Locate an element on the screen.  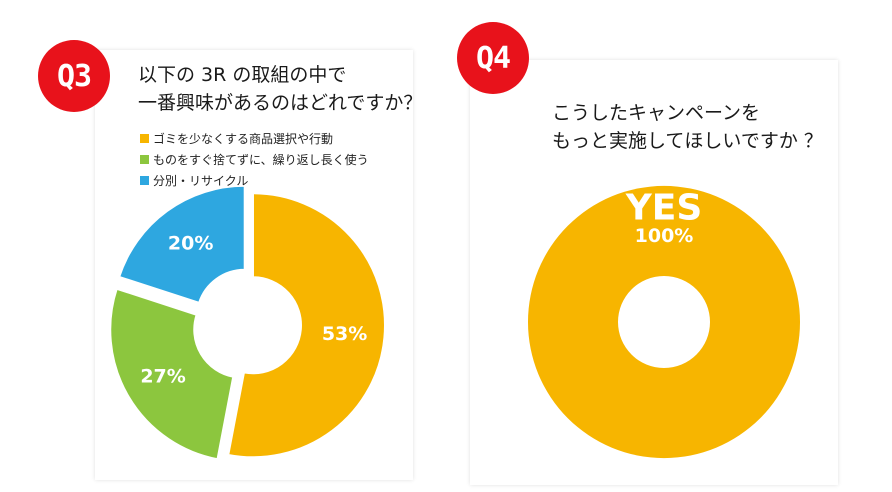
q4-badge: Q4 is located at coordinates (493, 58).